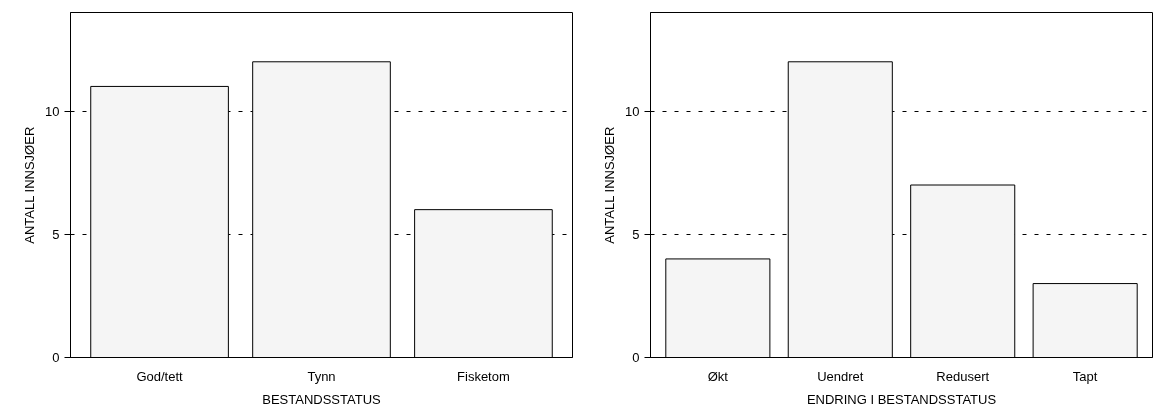 The width and height of the screenshot is (1161, 412). What do you see at coordinates (321, 376) in the screenshot?
I see `x-tick-label: Tynn` at bounding box center [321, 376].